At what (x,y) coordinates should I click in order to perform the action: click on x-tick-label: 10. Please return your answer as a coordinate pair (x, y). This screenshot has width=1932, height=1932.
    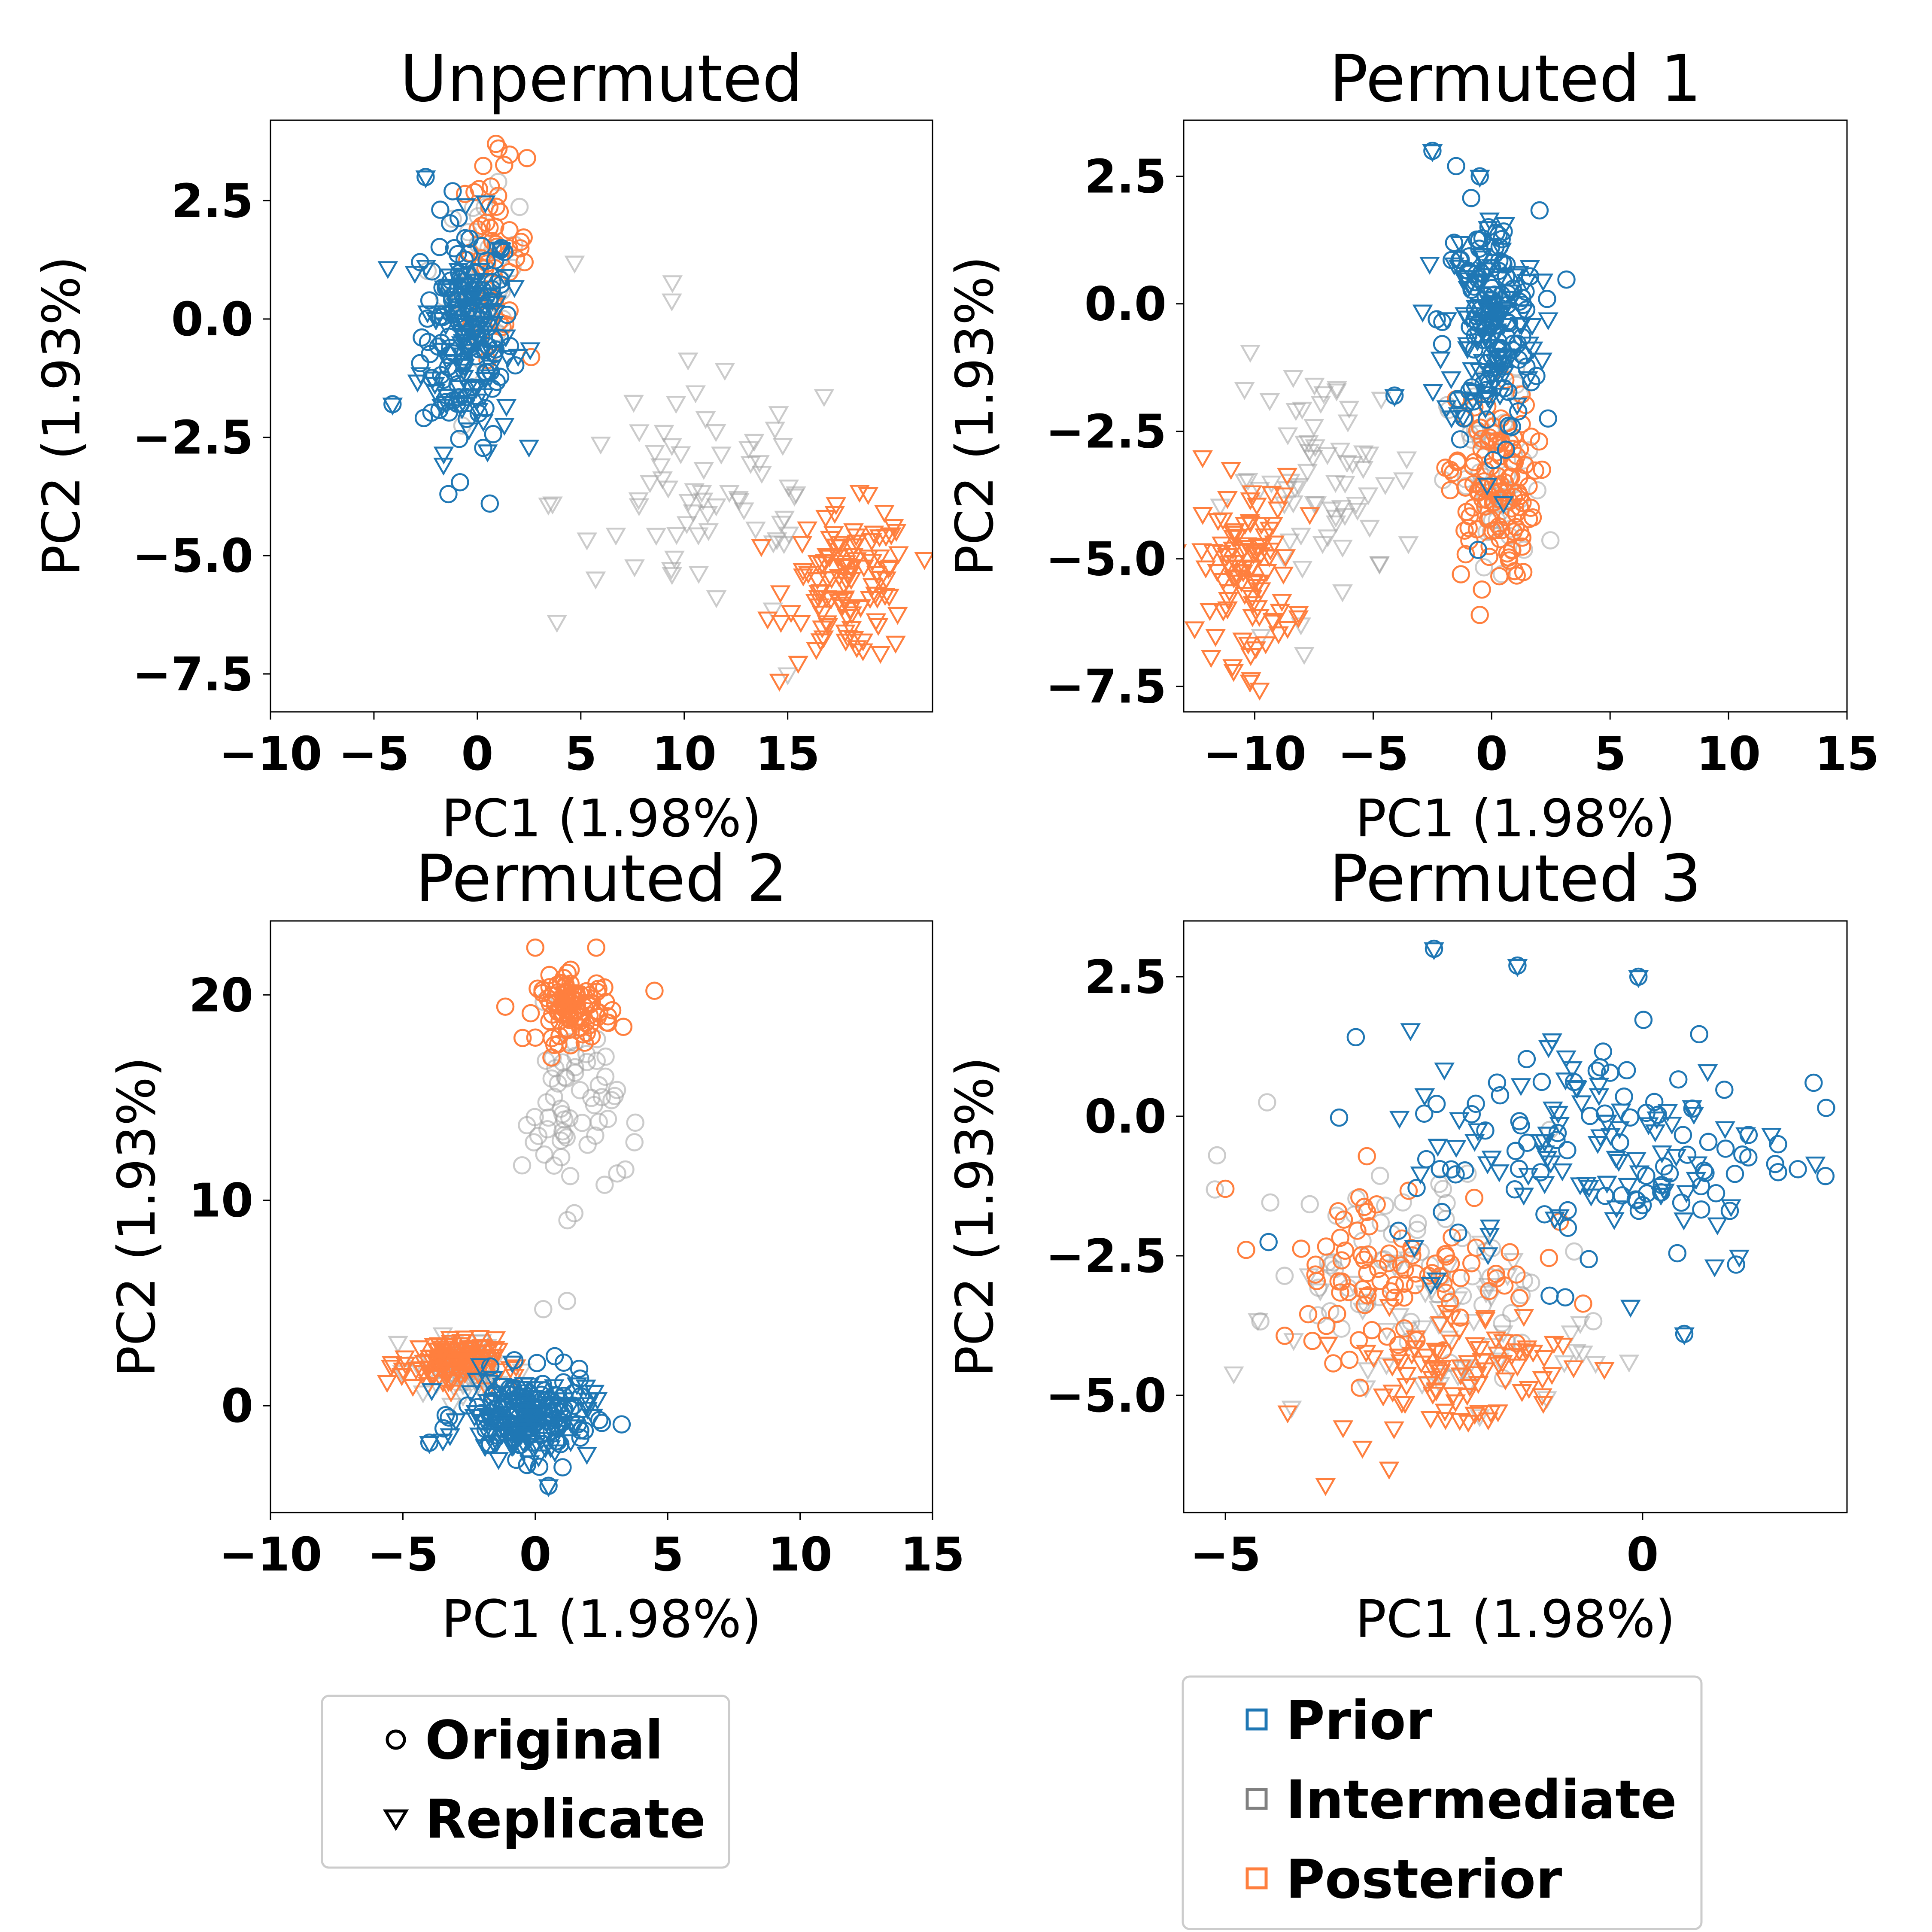
    Looking at the image, I should click on (1729, 754).